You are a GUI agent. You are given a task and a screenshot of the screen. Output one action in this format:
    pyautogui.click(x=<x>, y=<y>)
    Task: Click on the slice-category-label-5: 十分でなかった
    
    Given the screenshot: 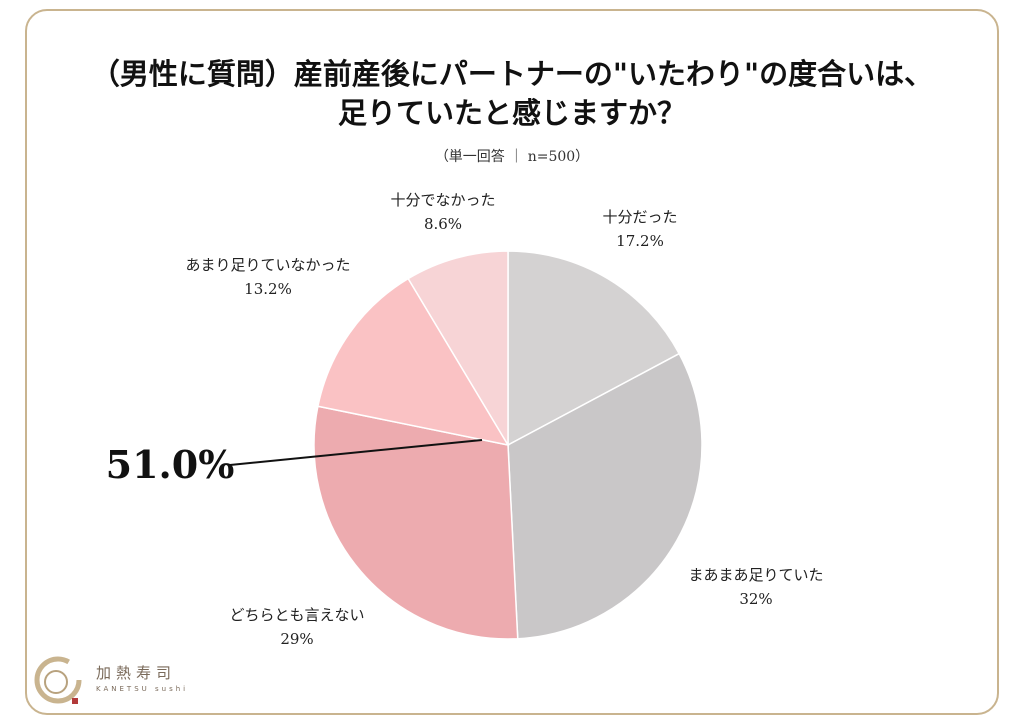 What is the action you would take?
    pyautogui.click(x=442, y=200)
    